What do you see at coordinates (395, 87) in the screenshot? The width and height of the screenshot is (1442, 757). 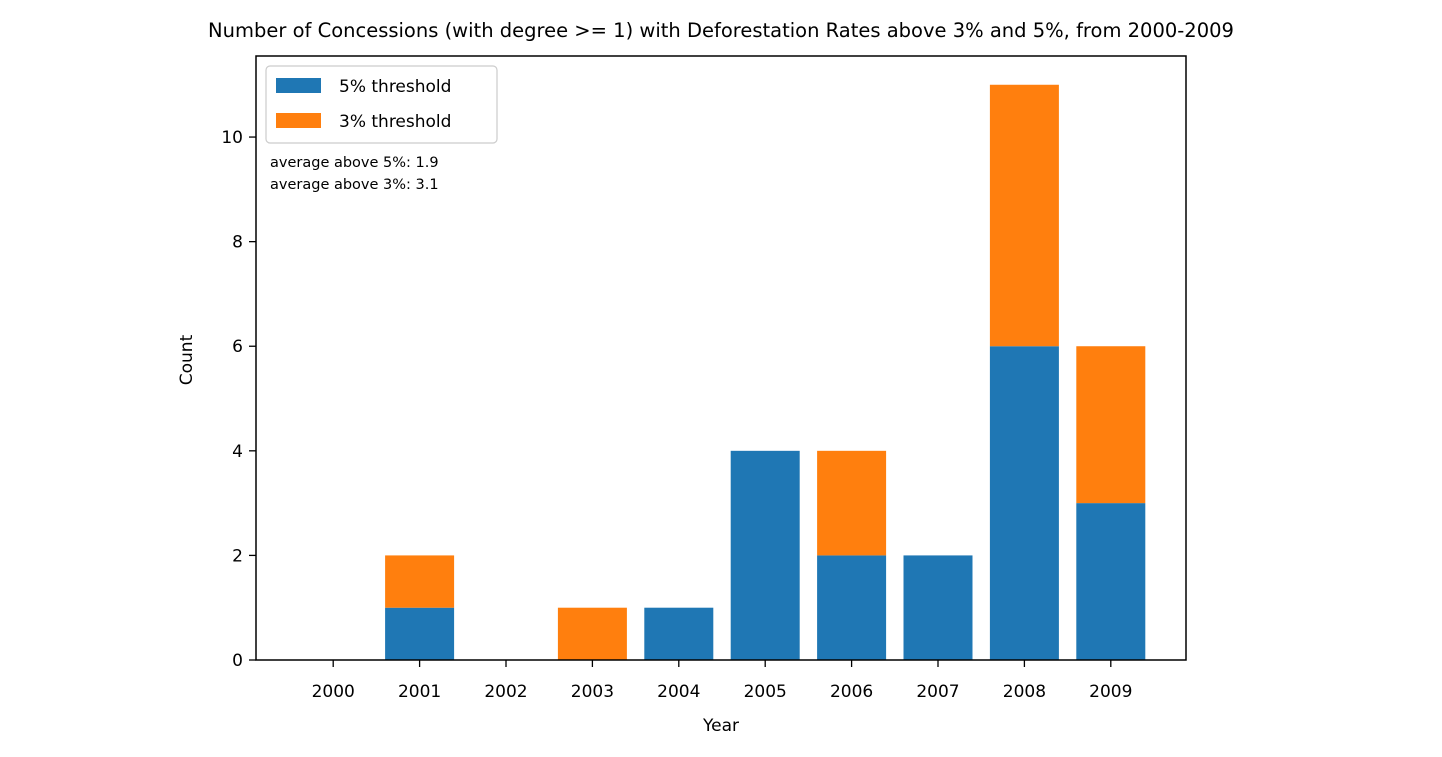 I see `legend-label: 5% threshold` at bounding box center [395, 87].